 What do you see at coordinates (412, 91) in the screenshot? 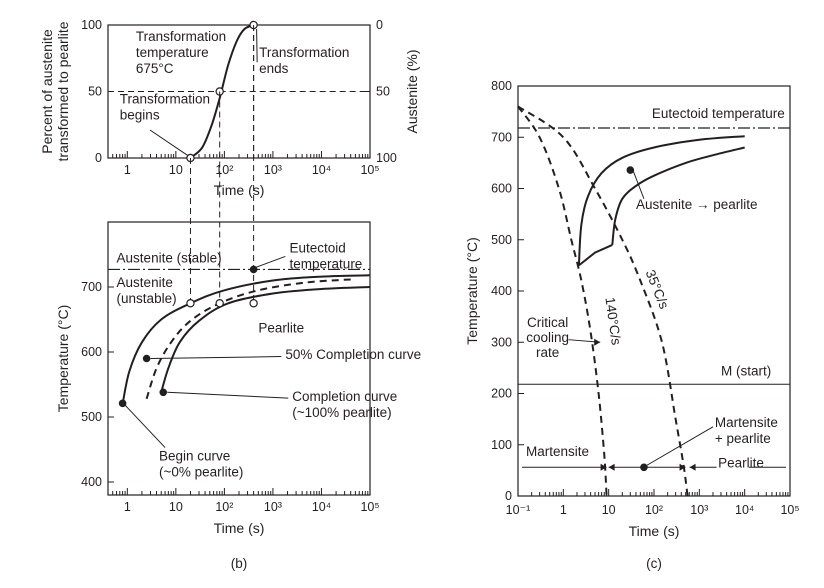
I see `top-y-axis-label-right: Austenite (%)` at bounding box center [412, 91].